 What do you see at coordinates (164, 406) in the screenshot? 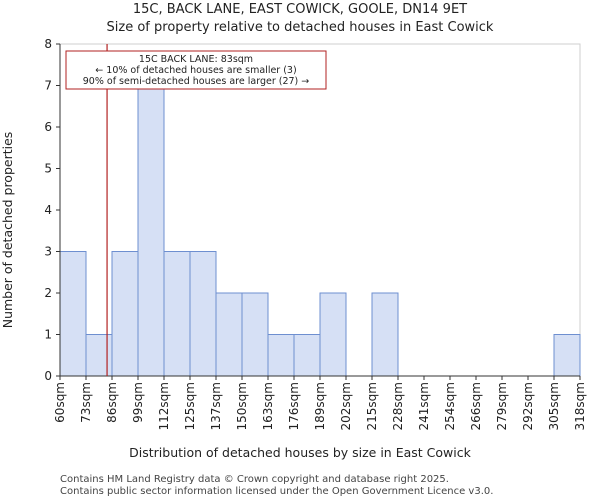
I see `x-tick-label: 112sqm` at bounding box center [164, 406].